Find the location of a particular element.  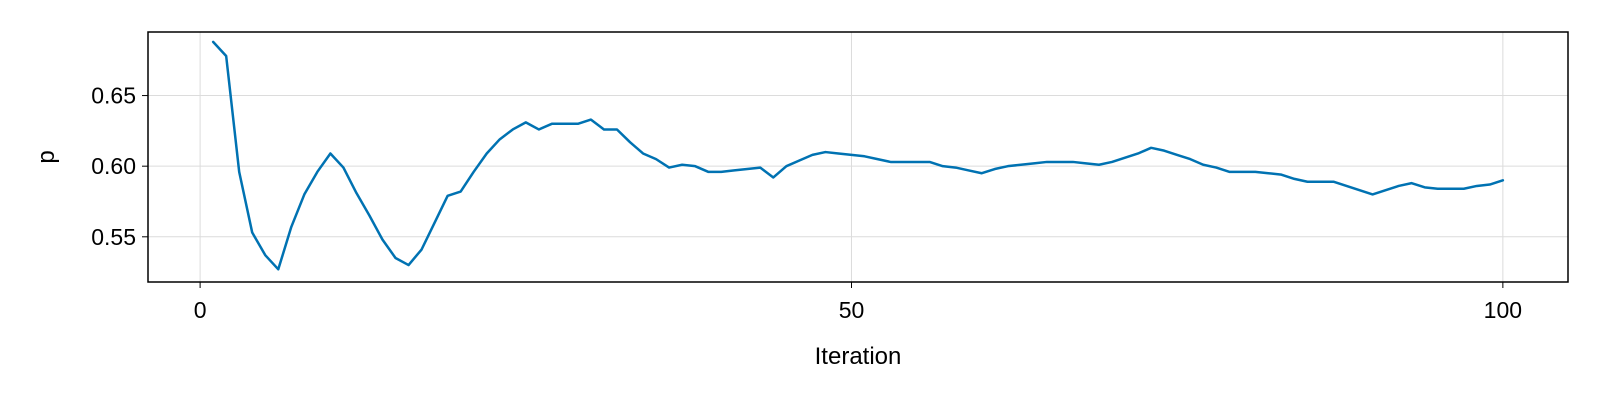

x-tick-label: 50 is located at coordinates (852, 310).